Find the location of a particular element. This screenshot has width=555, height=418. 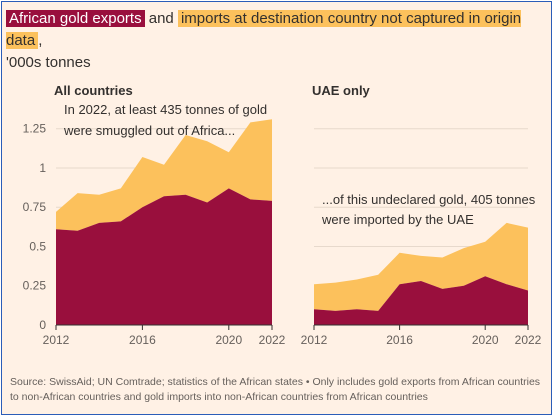

y-tick-label: 1 is located at coordinates (42, 168).